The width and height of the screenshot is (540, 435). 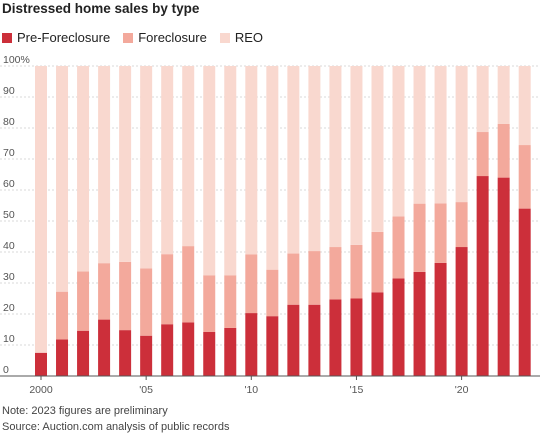 I want to click on legend: Pre-Foreclosure Foreclosure REO, so click(x=139, y=37).